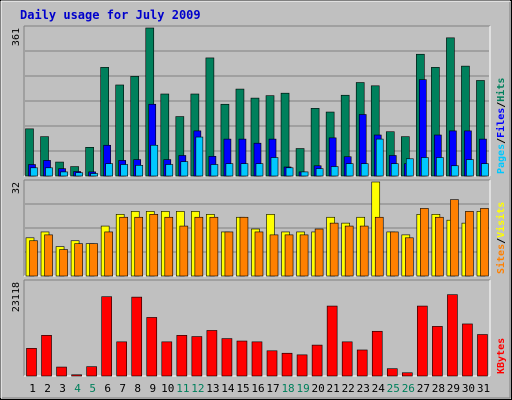  I want to click on day-label: 23, so click(363, 388).